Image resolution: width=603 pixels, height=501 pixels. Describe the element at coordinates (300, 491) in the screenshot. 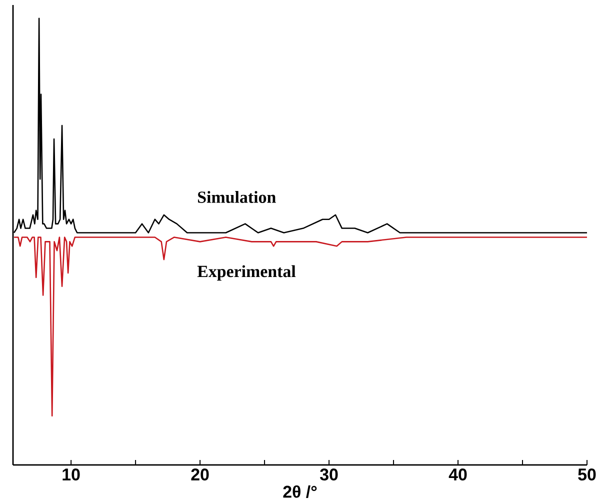

I see `x-axis-title: 2θ /°` at that location.